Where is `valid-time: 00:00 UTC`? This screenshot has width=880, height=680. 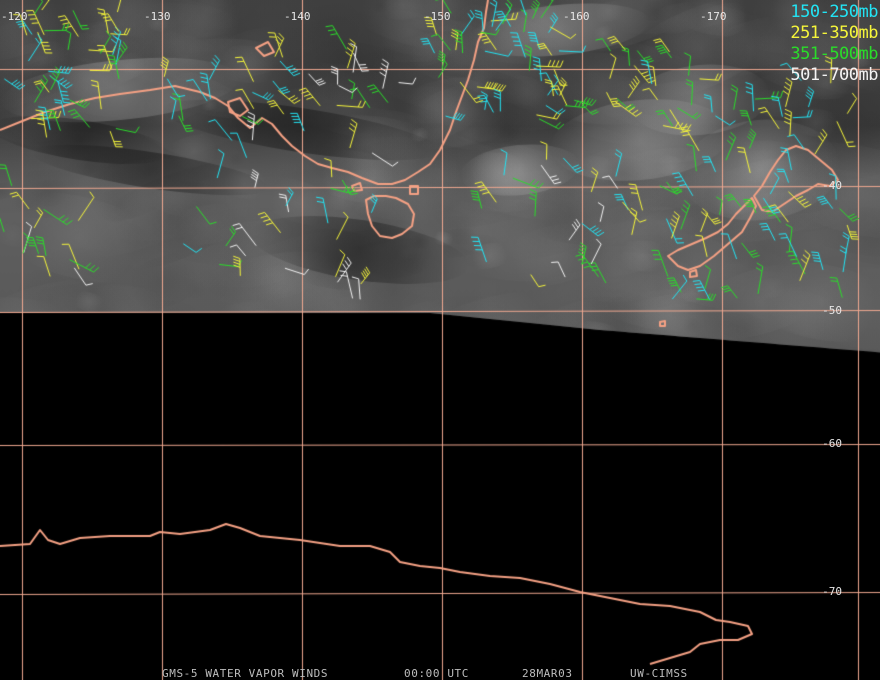
valid-time: 00:00 UTC is located at coordinates (436, 673).